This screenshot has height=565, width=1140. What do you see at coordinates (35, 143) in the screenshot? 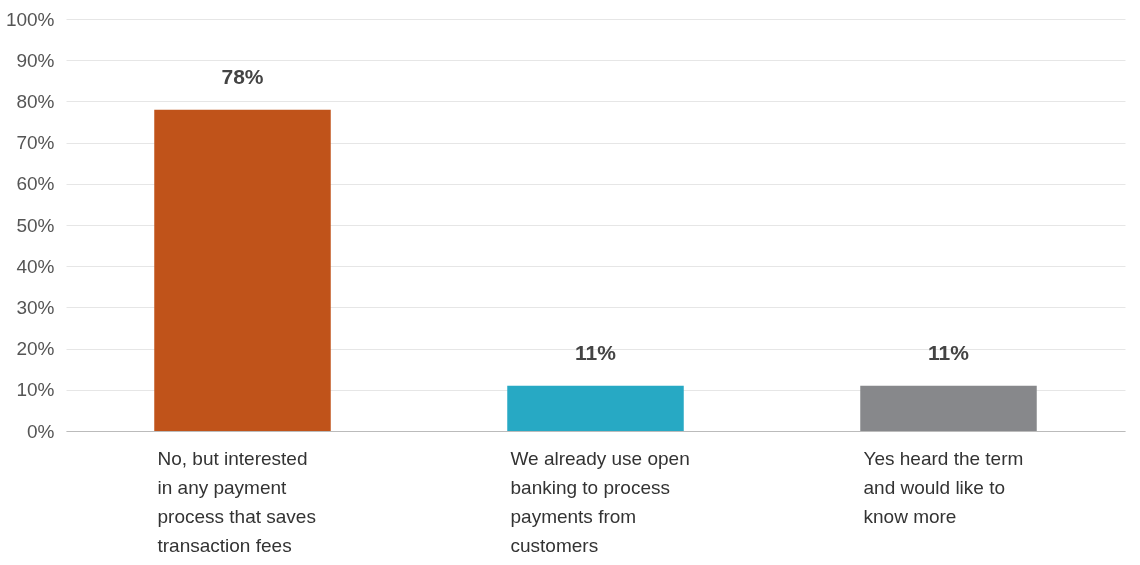
I see `y-tick-label: 70%` at bounding box center [35, 143].